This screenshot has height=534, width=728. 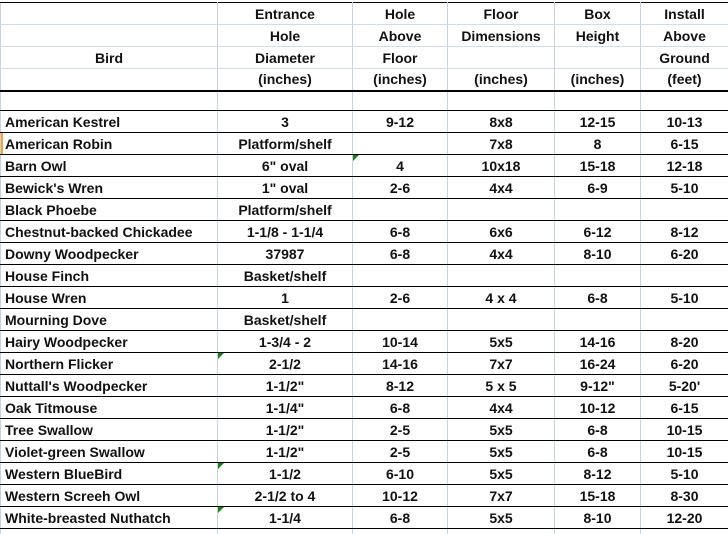 What do you see at coordinates (684, 35) in the screenshot?
I see `header-cell-install-above-ground: Above` at bounding box center [684, 35].